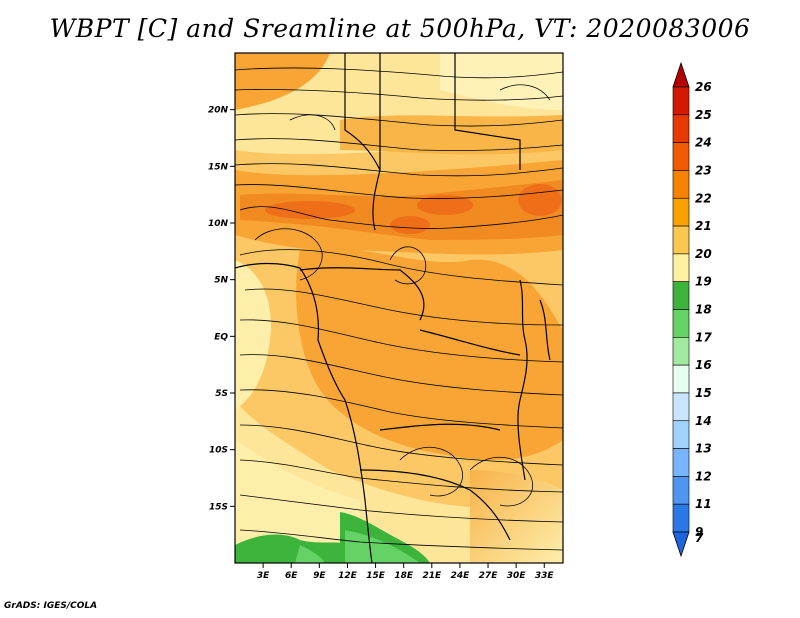 This screenshot has width=800, height=618. I want to click on colorbar-label: 26, so click(703, 87).